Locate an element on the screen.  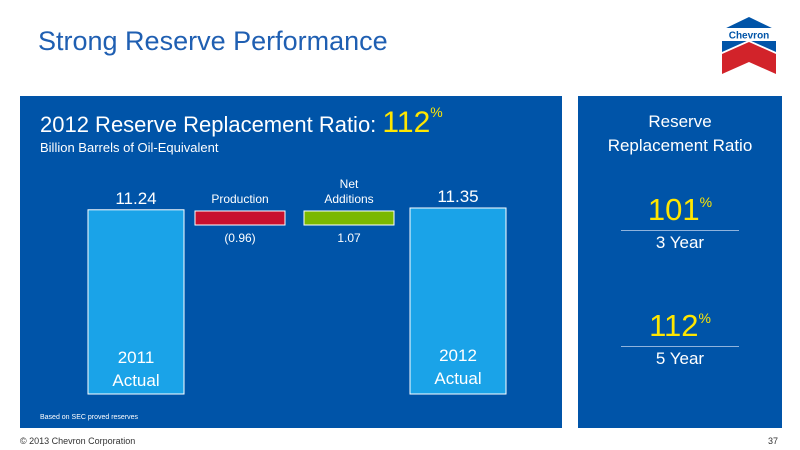
stat-value: 101% is located at coordinates (680, 210).